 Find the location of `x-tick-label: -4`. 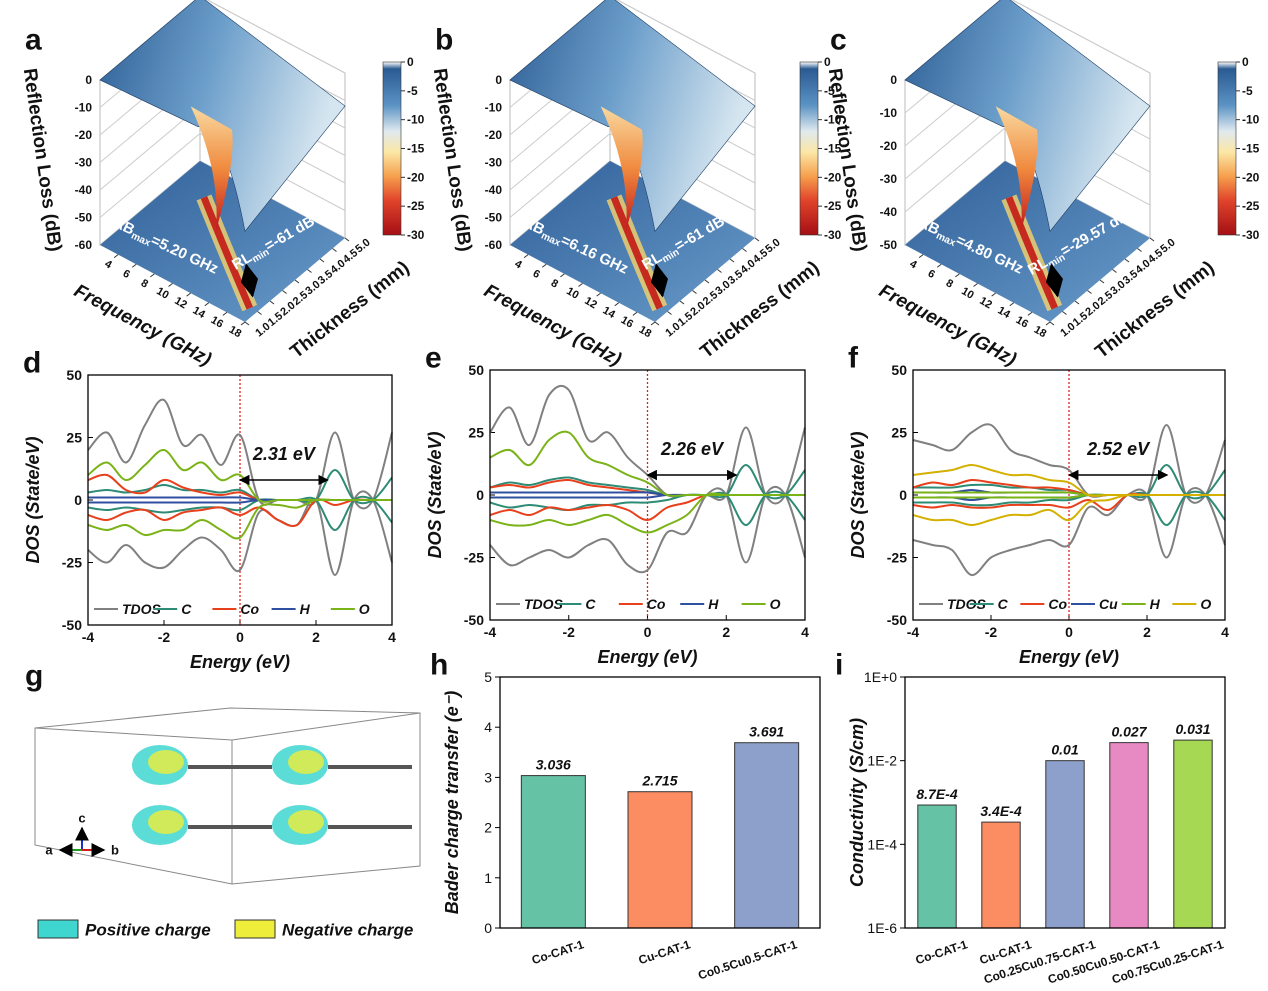

x-tick-label: -4 is located at coordinates (88, 637).